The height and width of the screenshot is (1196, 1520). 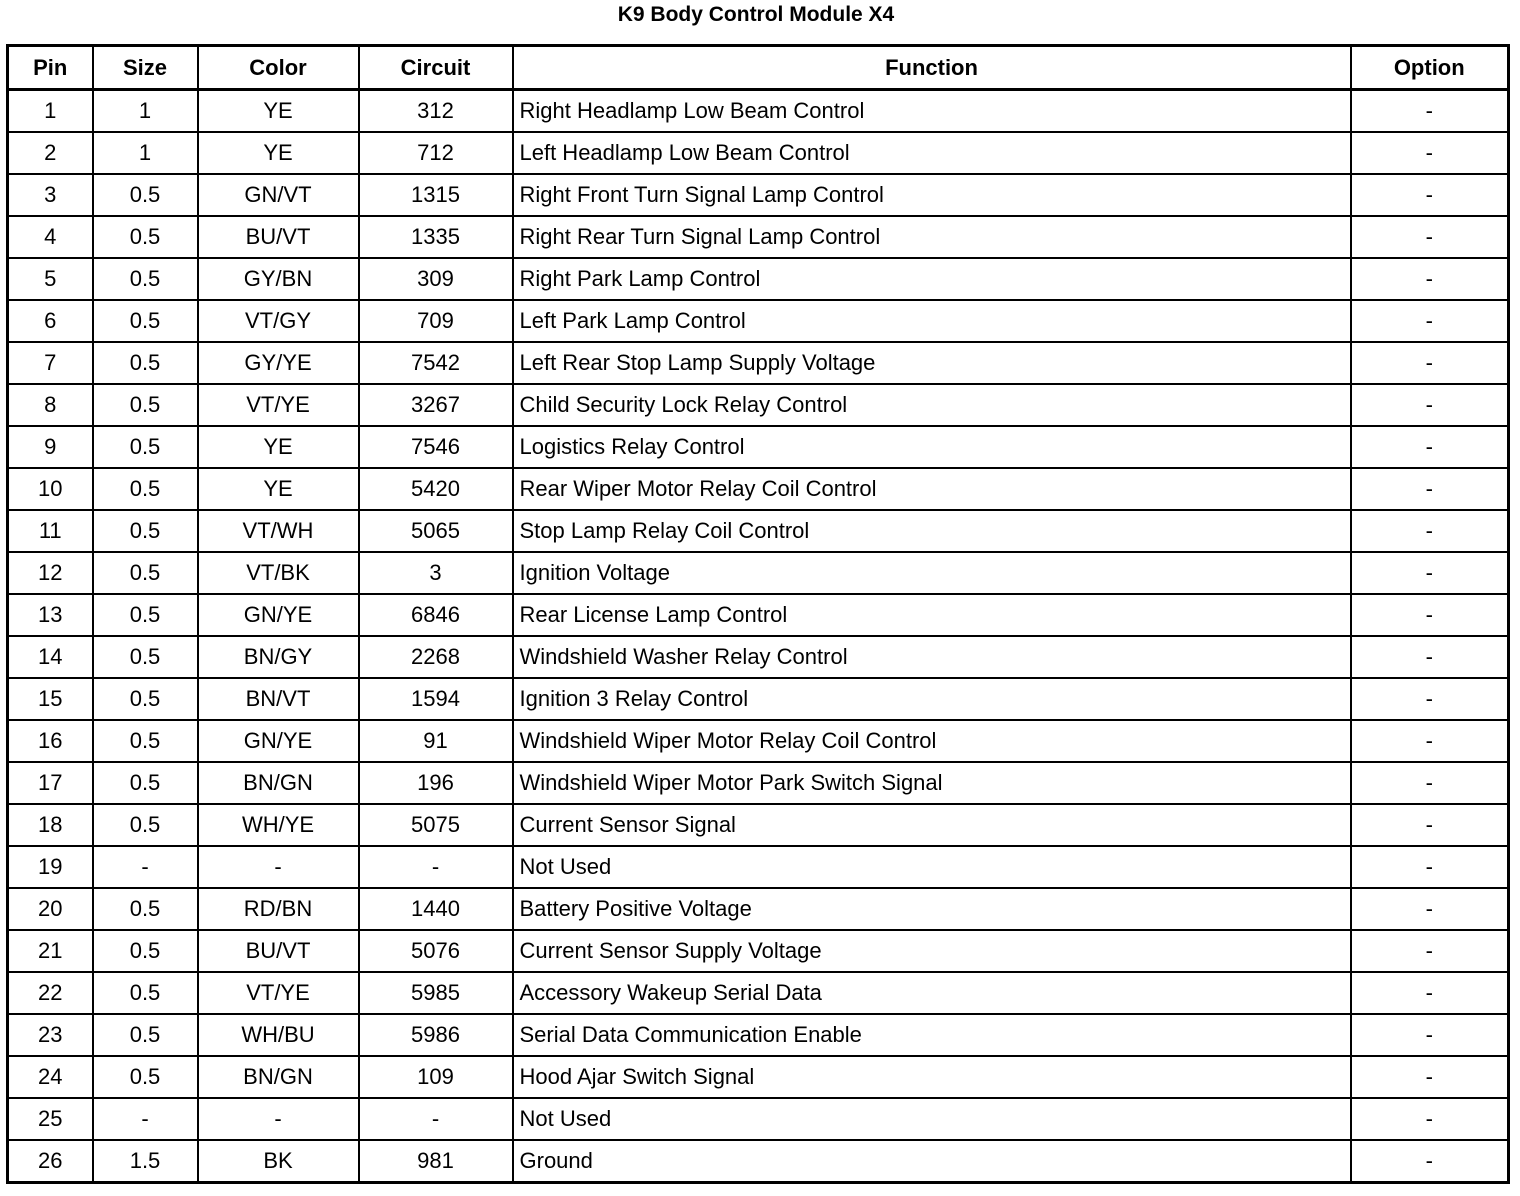 I want to click on cell-circuit: 1335, so click(x=435, y=237).